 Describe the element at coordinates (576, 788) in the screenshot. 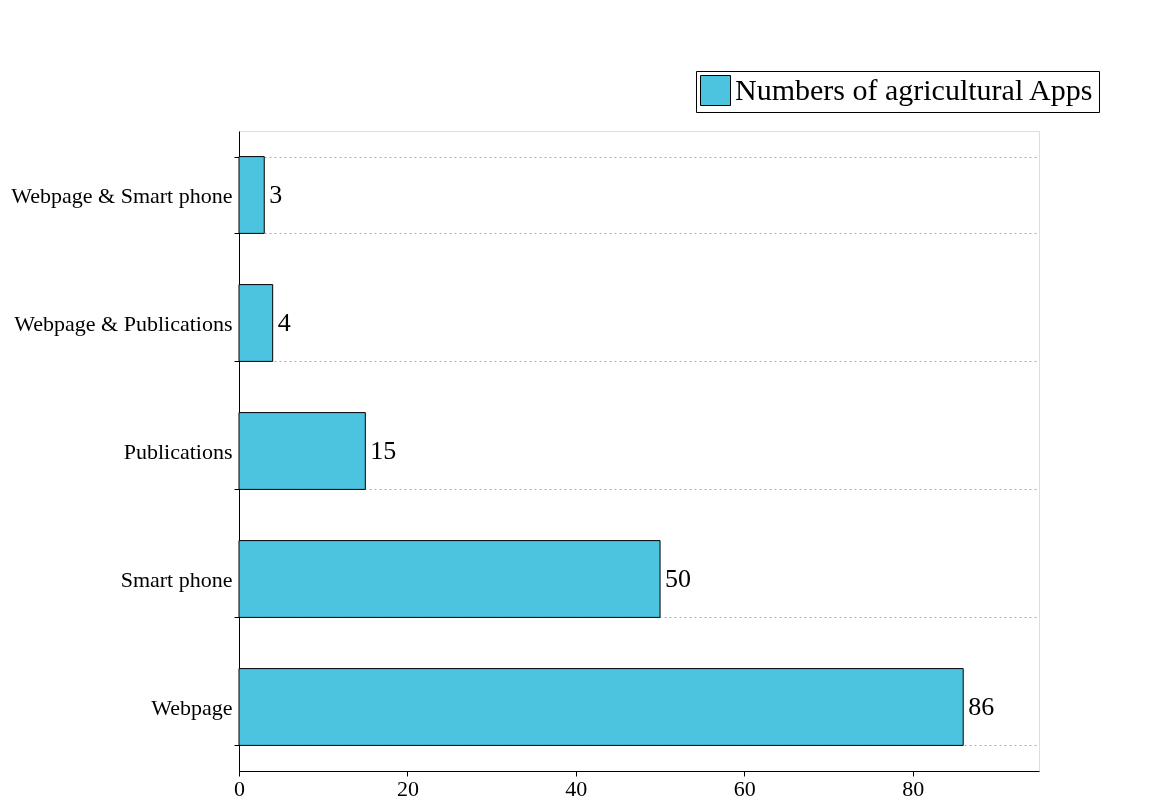

I see `x-tick-label: 40` at that location.